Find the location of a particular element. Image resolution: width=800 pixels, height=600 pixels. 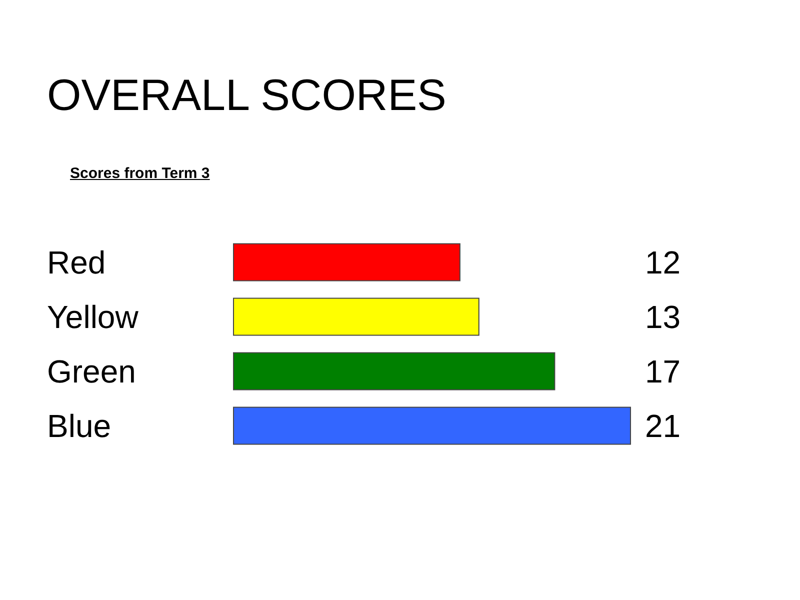

y-tick-label: Yellow is located at coordinates (93, 316).